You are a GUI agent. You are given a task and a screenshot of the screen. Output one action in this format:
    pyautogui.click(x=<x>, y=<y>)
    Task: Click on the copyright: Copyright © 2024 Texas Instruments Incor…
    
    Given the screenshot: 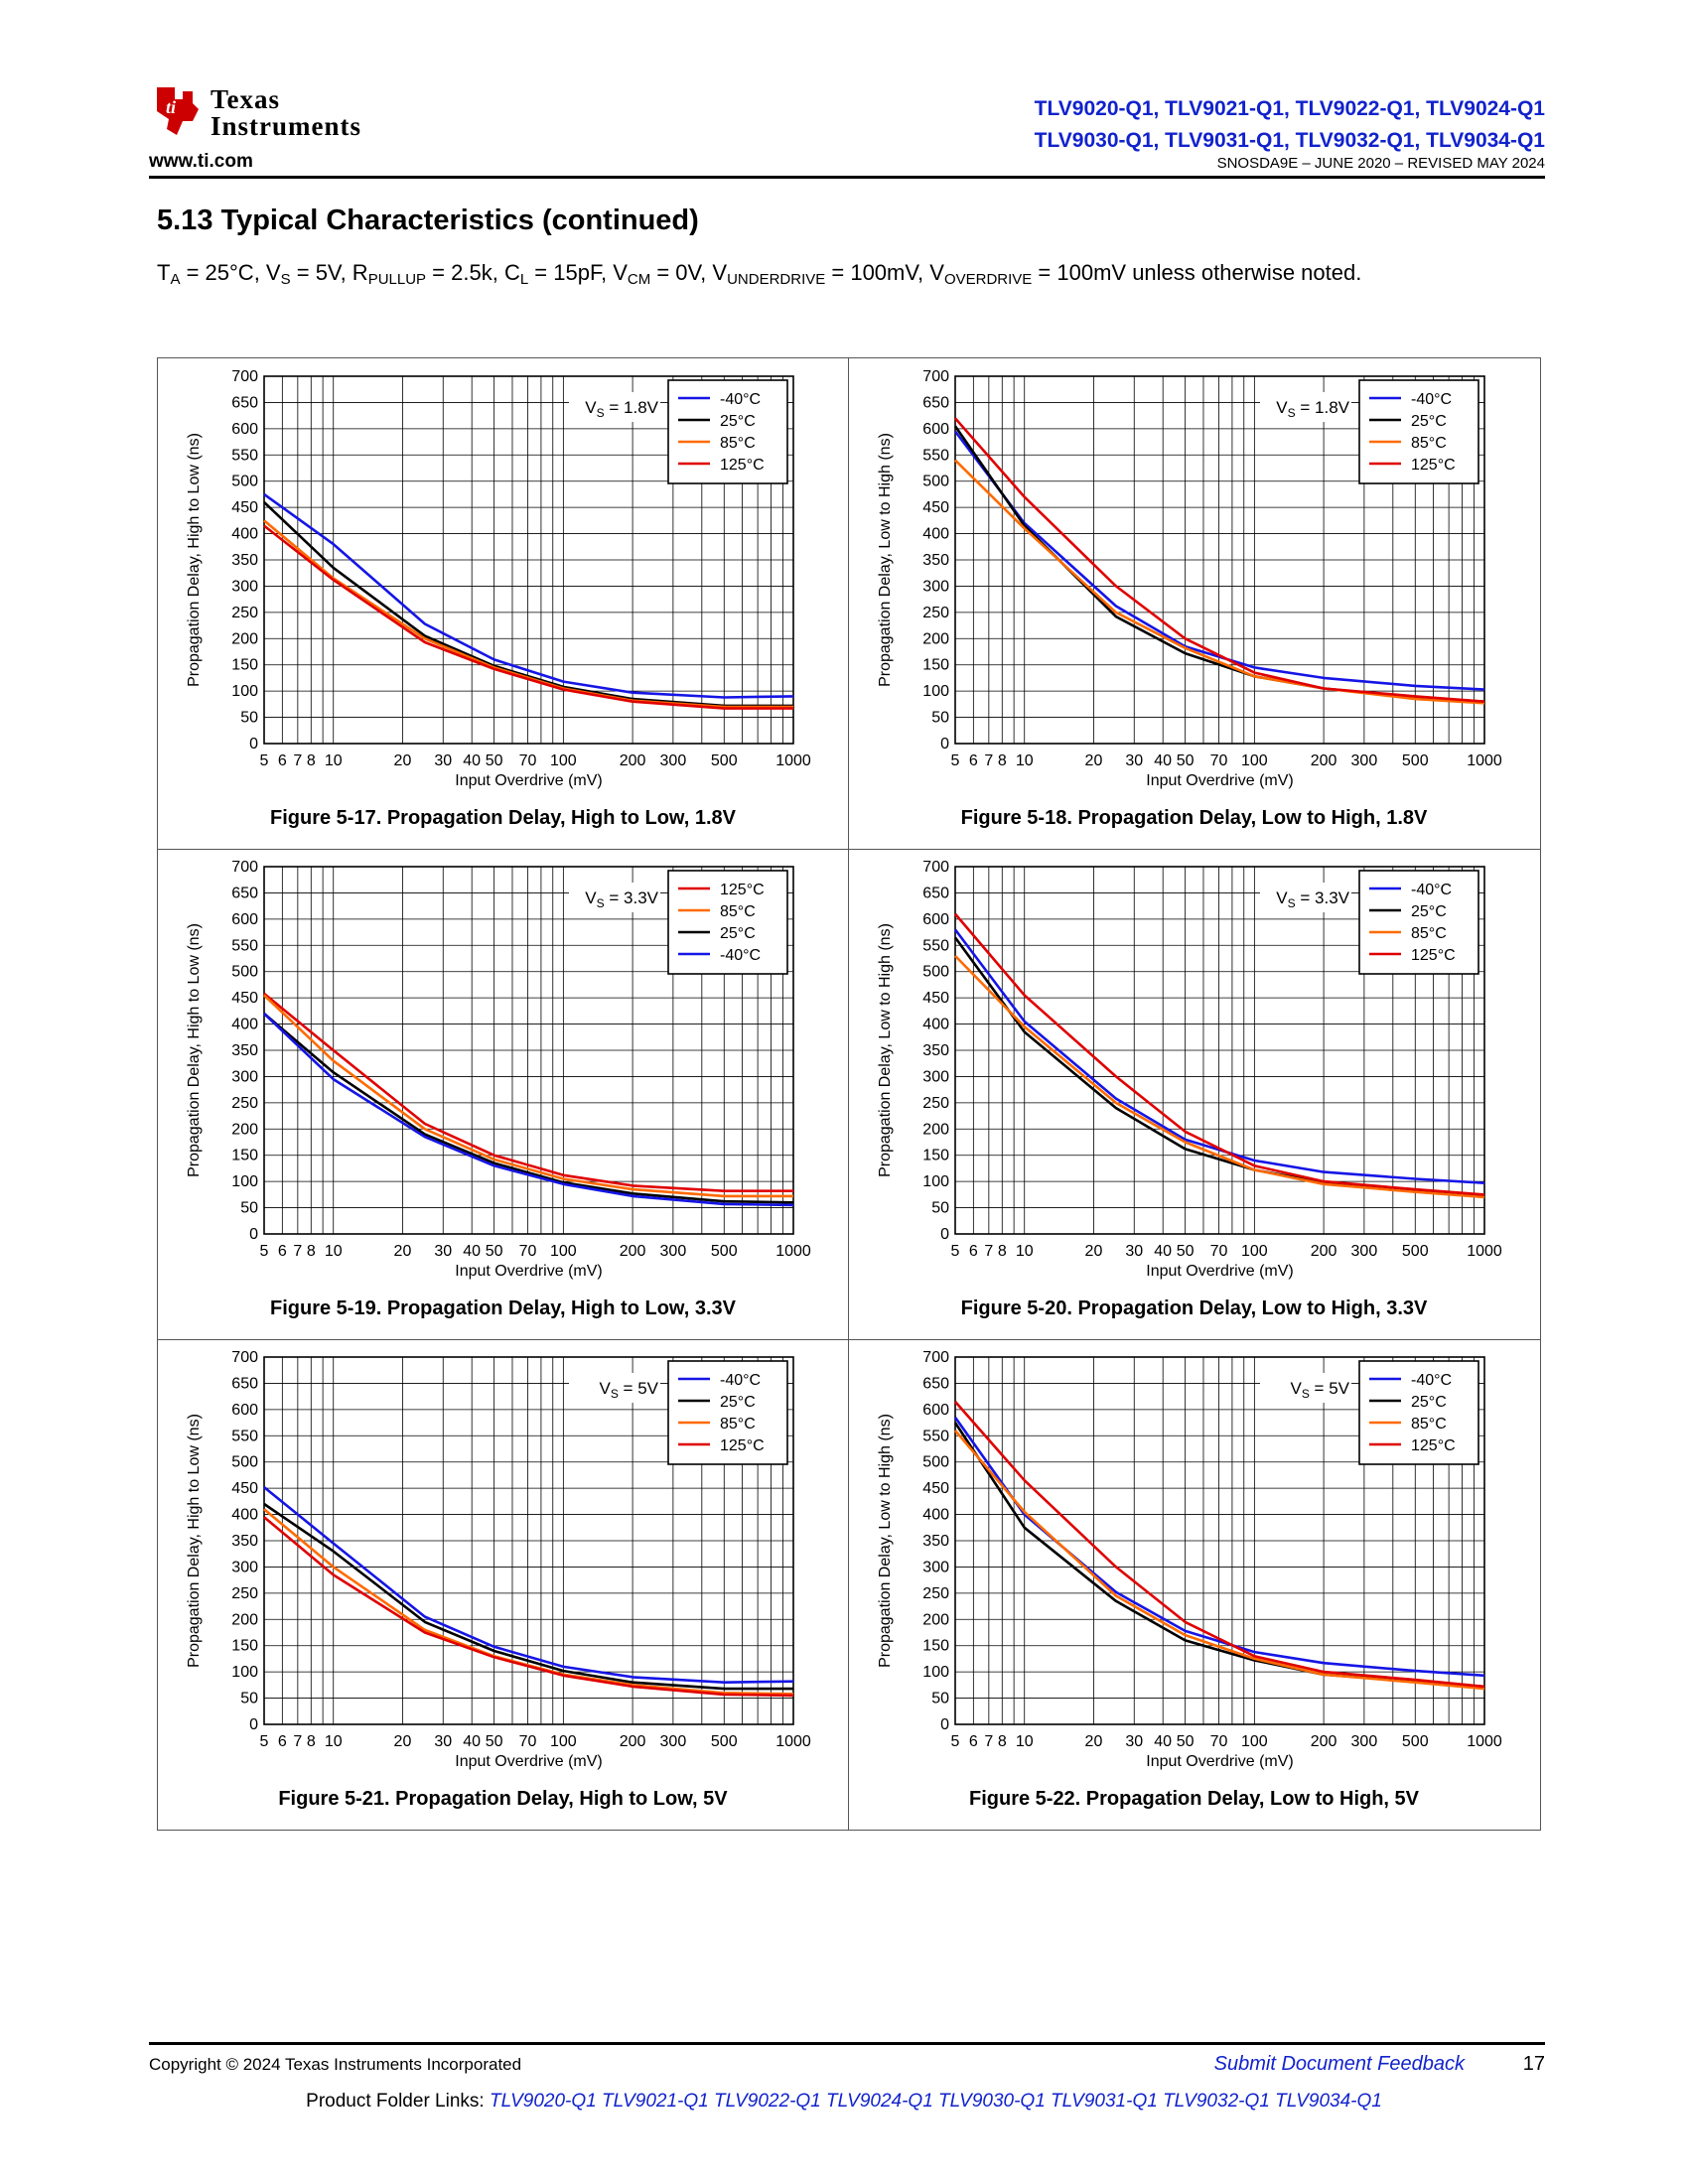 What is the action you would take?
    pyautogui.click(x=335, y=2064)
    